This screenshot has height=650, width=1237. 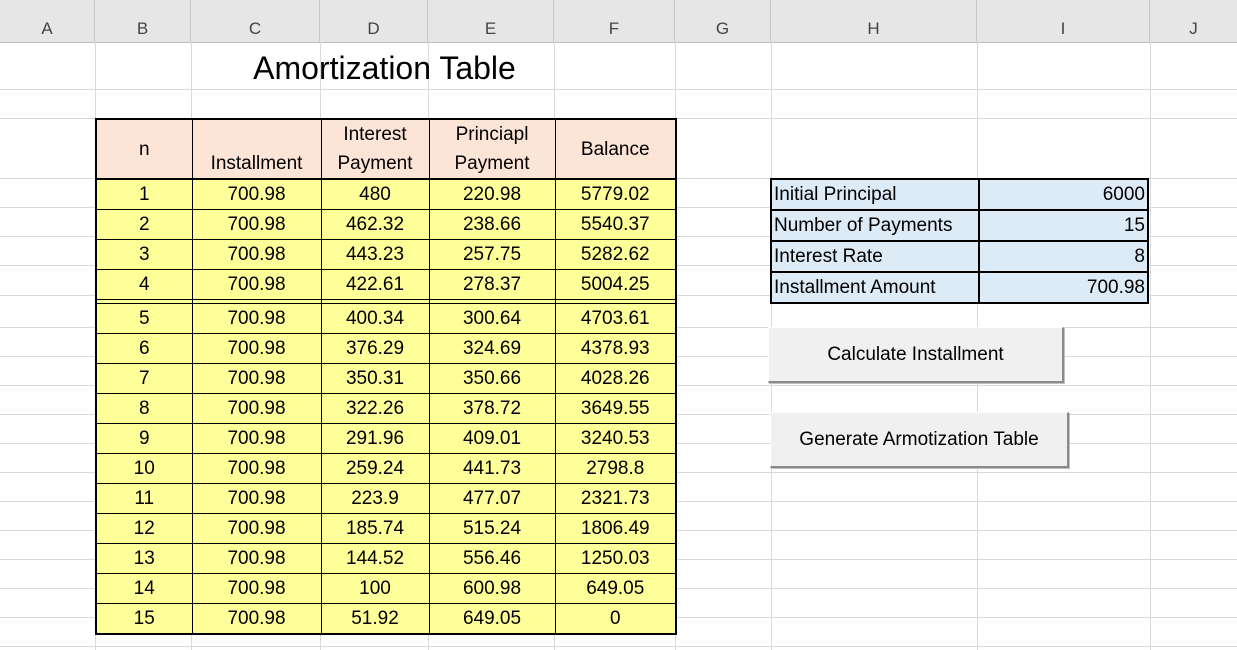 What do you see at coordinates (615, 378) in the screenshot?
I see `cell-balance: 4028.26` at bounding box center [615, 378].